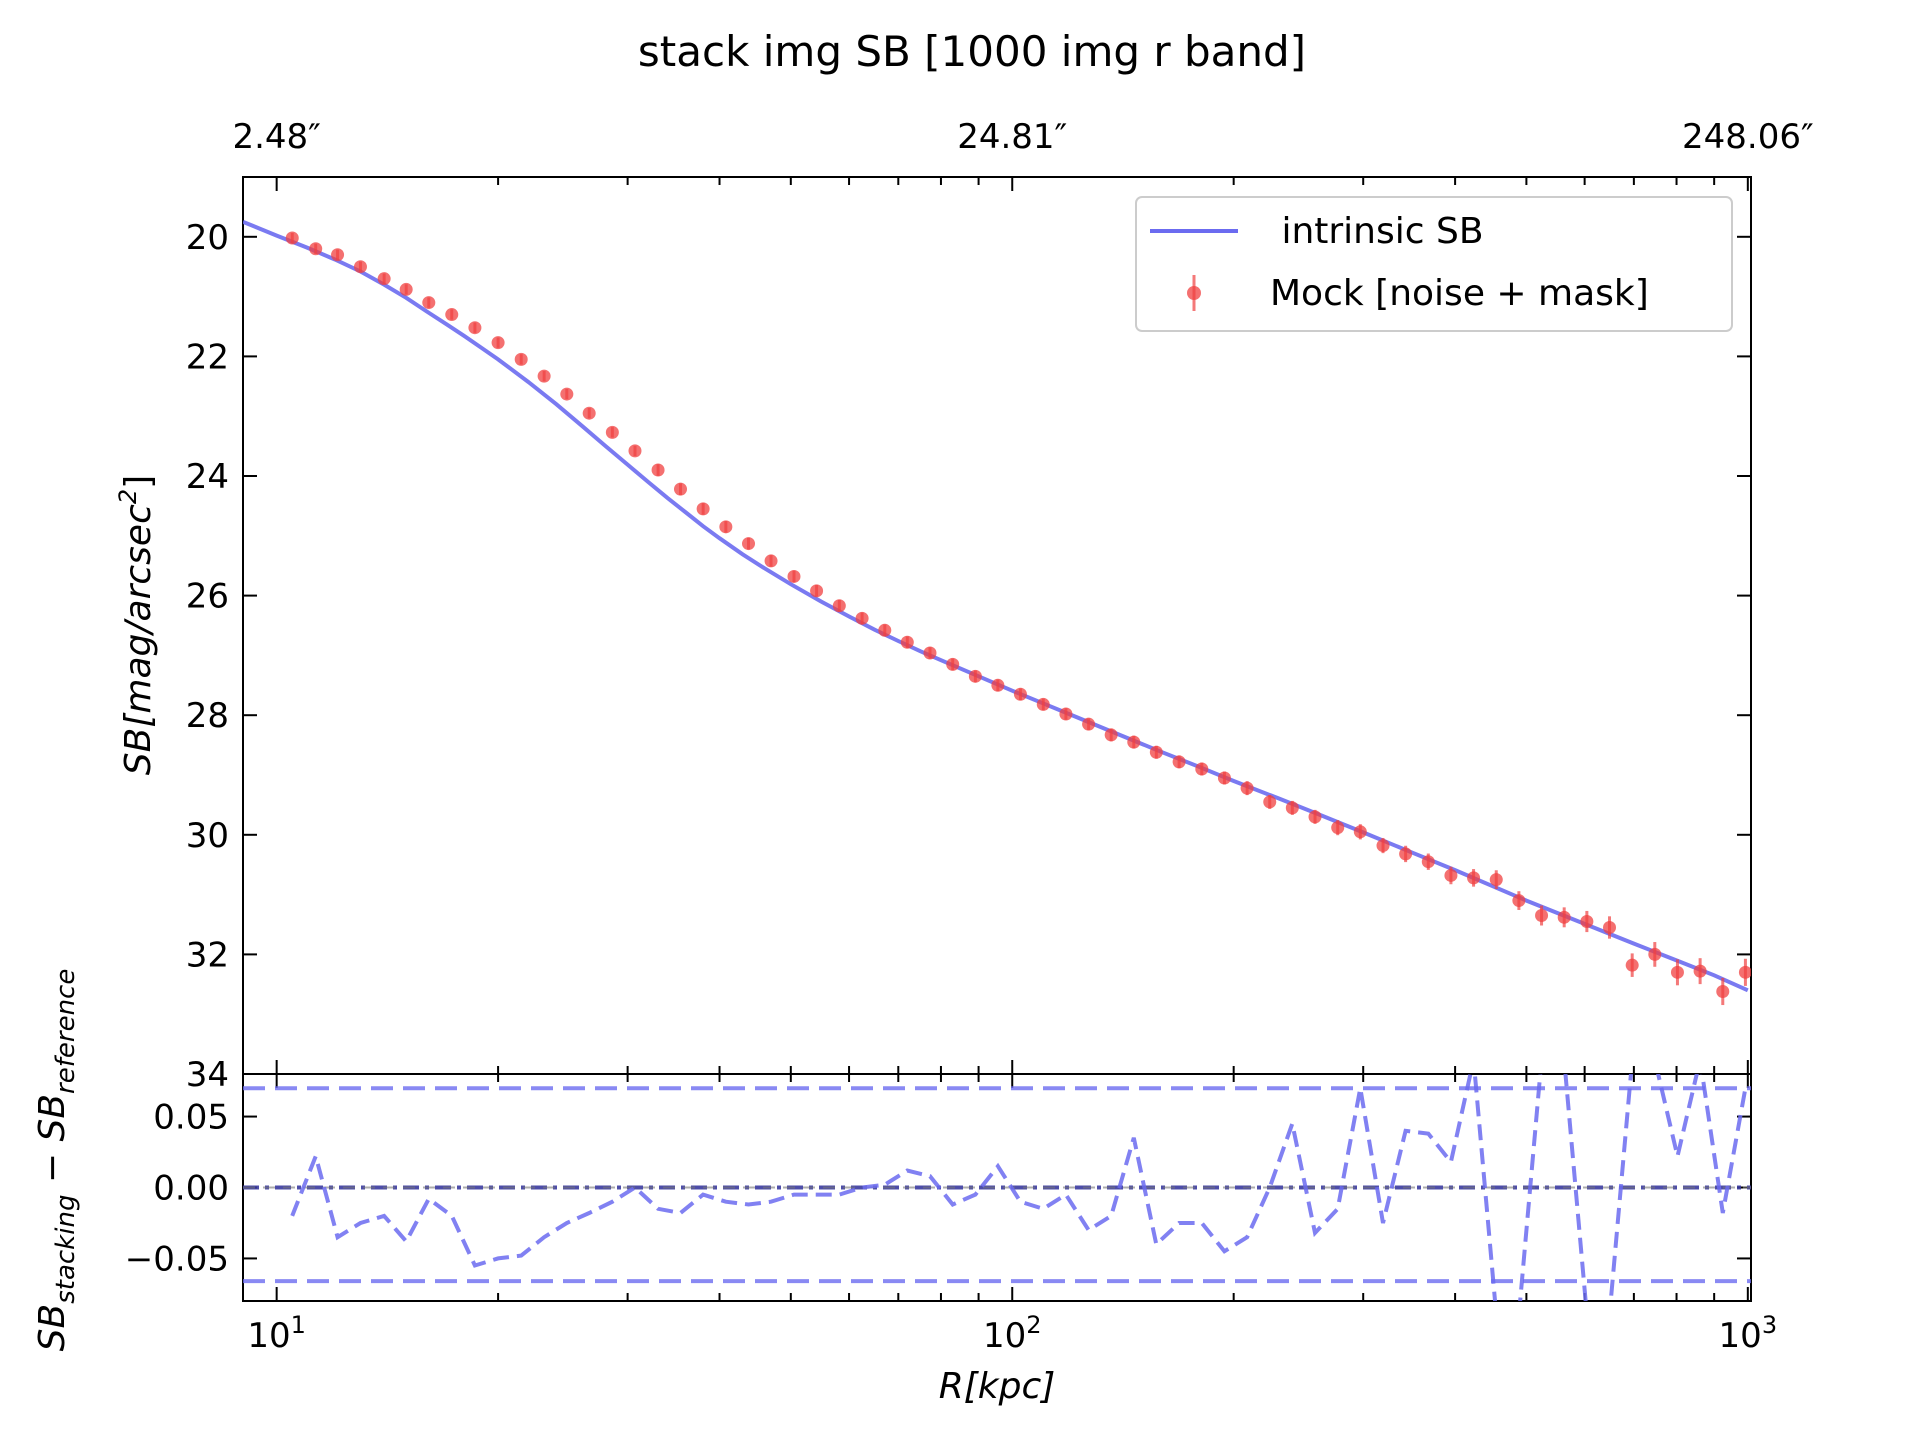 Image resolution: width=1920 pixels, height=1440 pixels. What do you see at coordinates (997, 1187) in the screenshot?
I see `residual-data` at bounding box center [997, 1187].